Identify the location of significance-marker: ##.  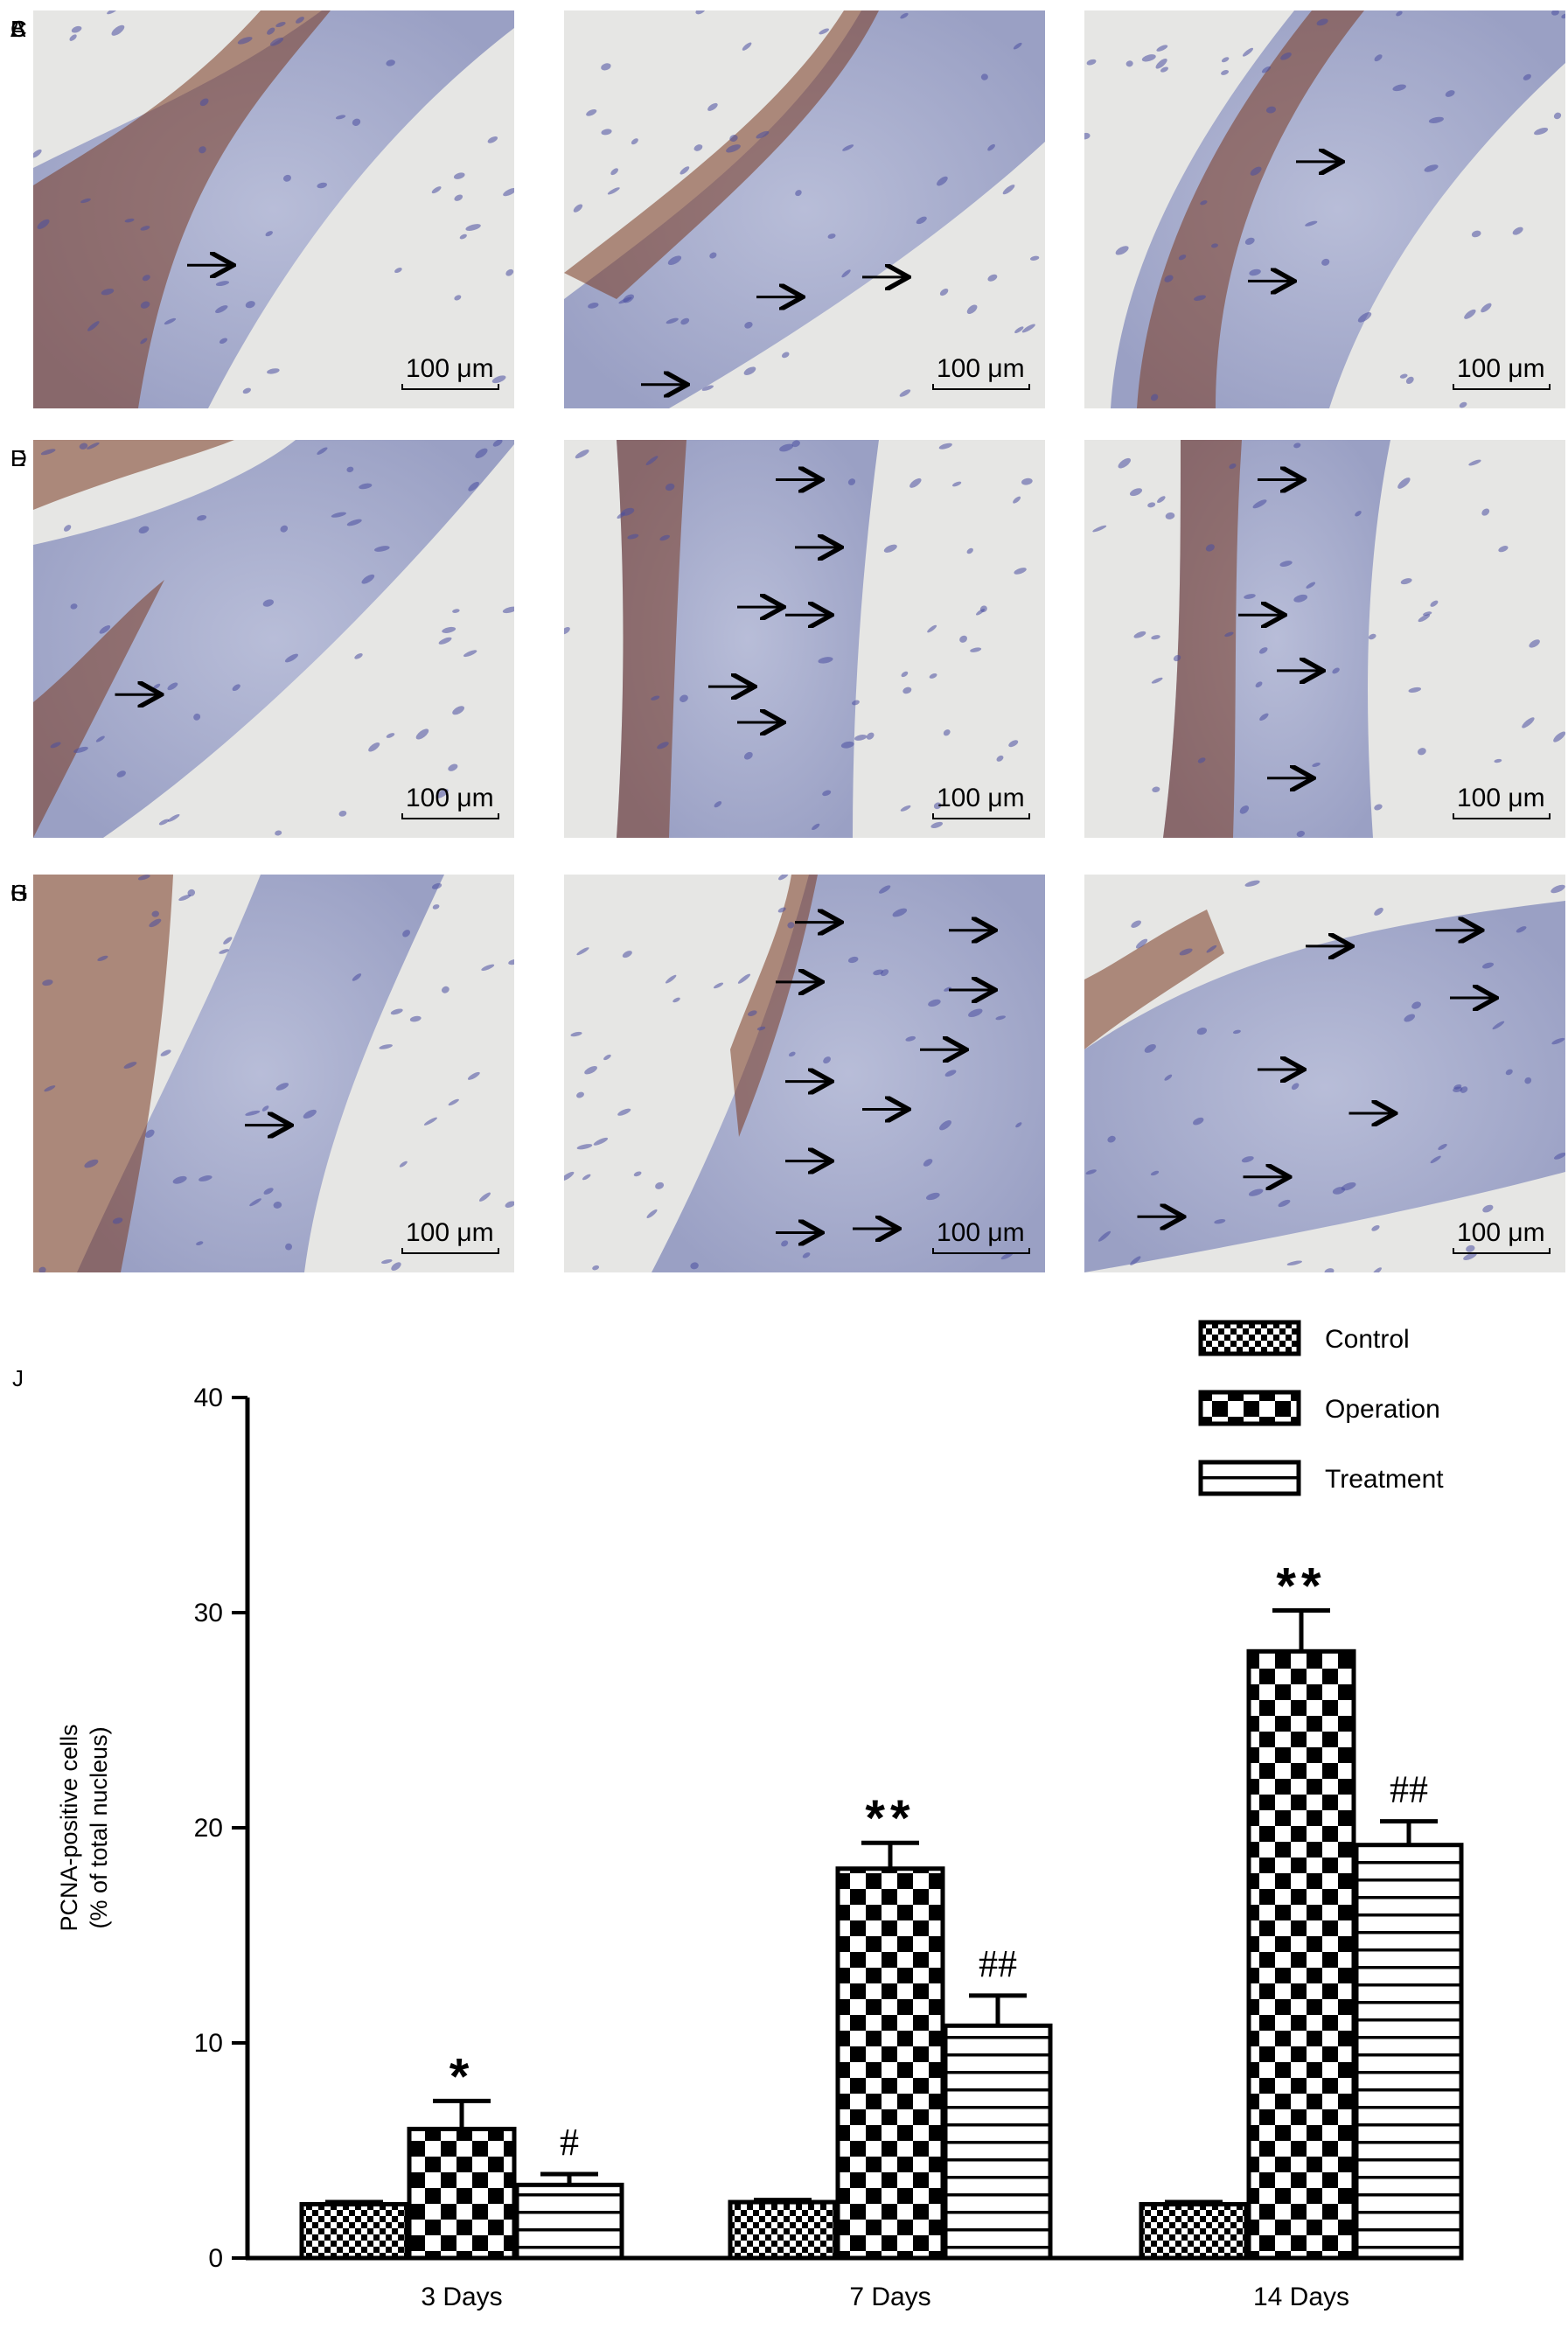
(1409, 1789).